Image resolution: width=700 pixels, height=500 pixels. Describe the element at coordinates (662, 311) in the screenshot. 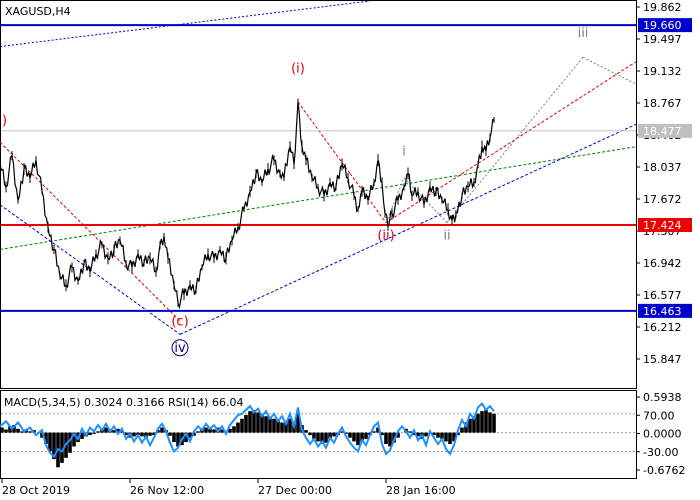

I see `price-tag-label-3: 16.463` at that location.